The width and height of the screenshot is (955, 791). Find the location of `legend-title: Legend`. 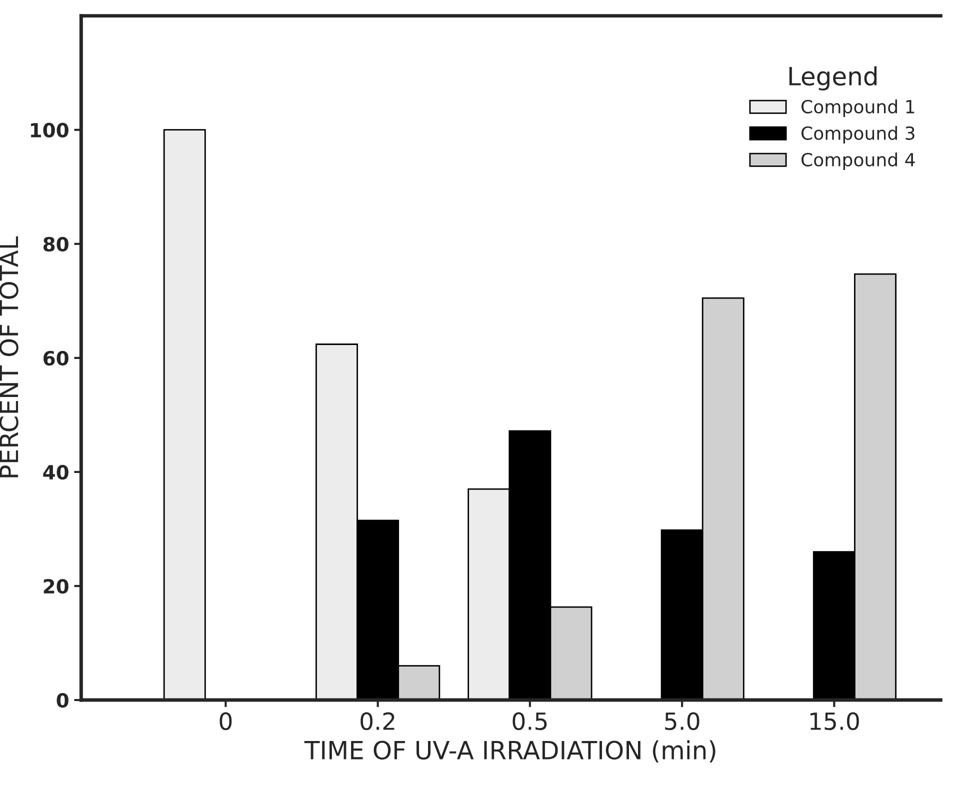

legend-title: Legend is located at coordinates (833, 78).